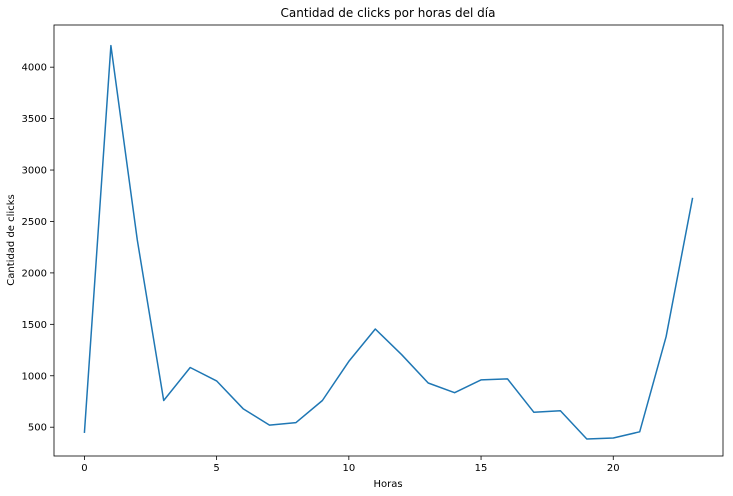 The image size is (733, 496). I want to click on x-tick-label: 15, so click(481, 468).